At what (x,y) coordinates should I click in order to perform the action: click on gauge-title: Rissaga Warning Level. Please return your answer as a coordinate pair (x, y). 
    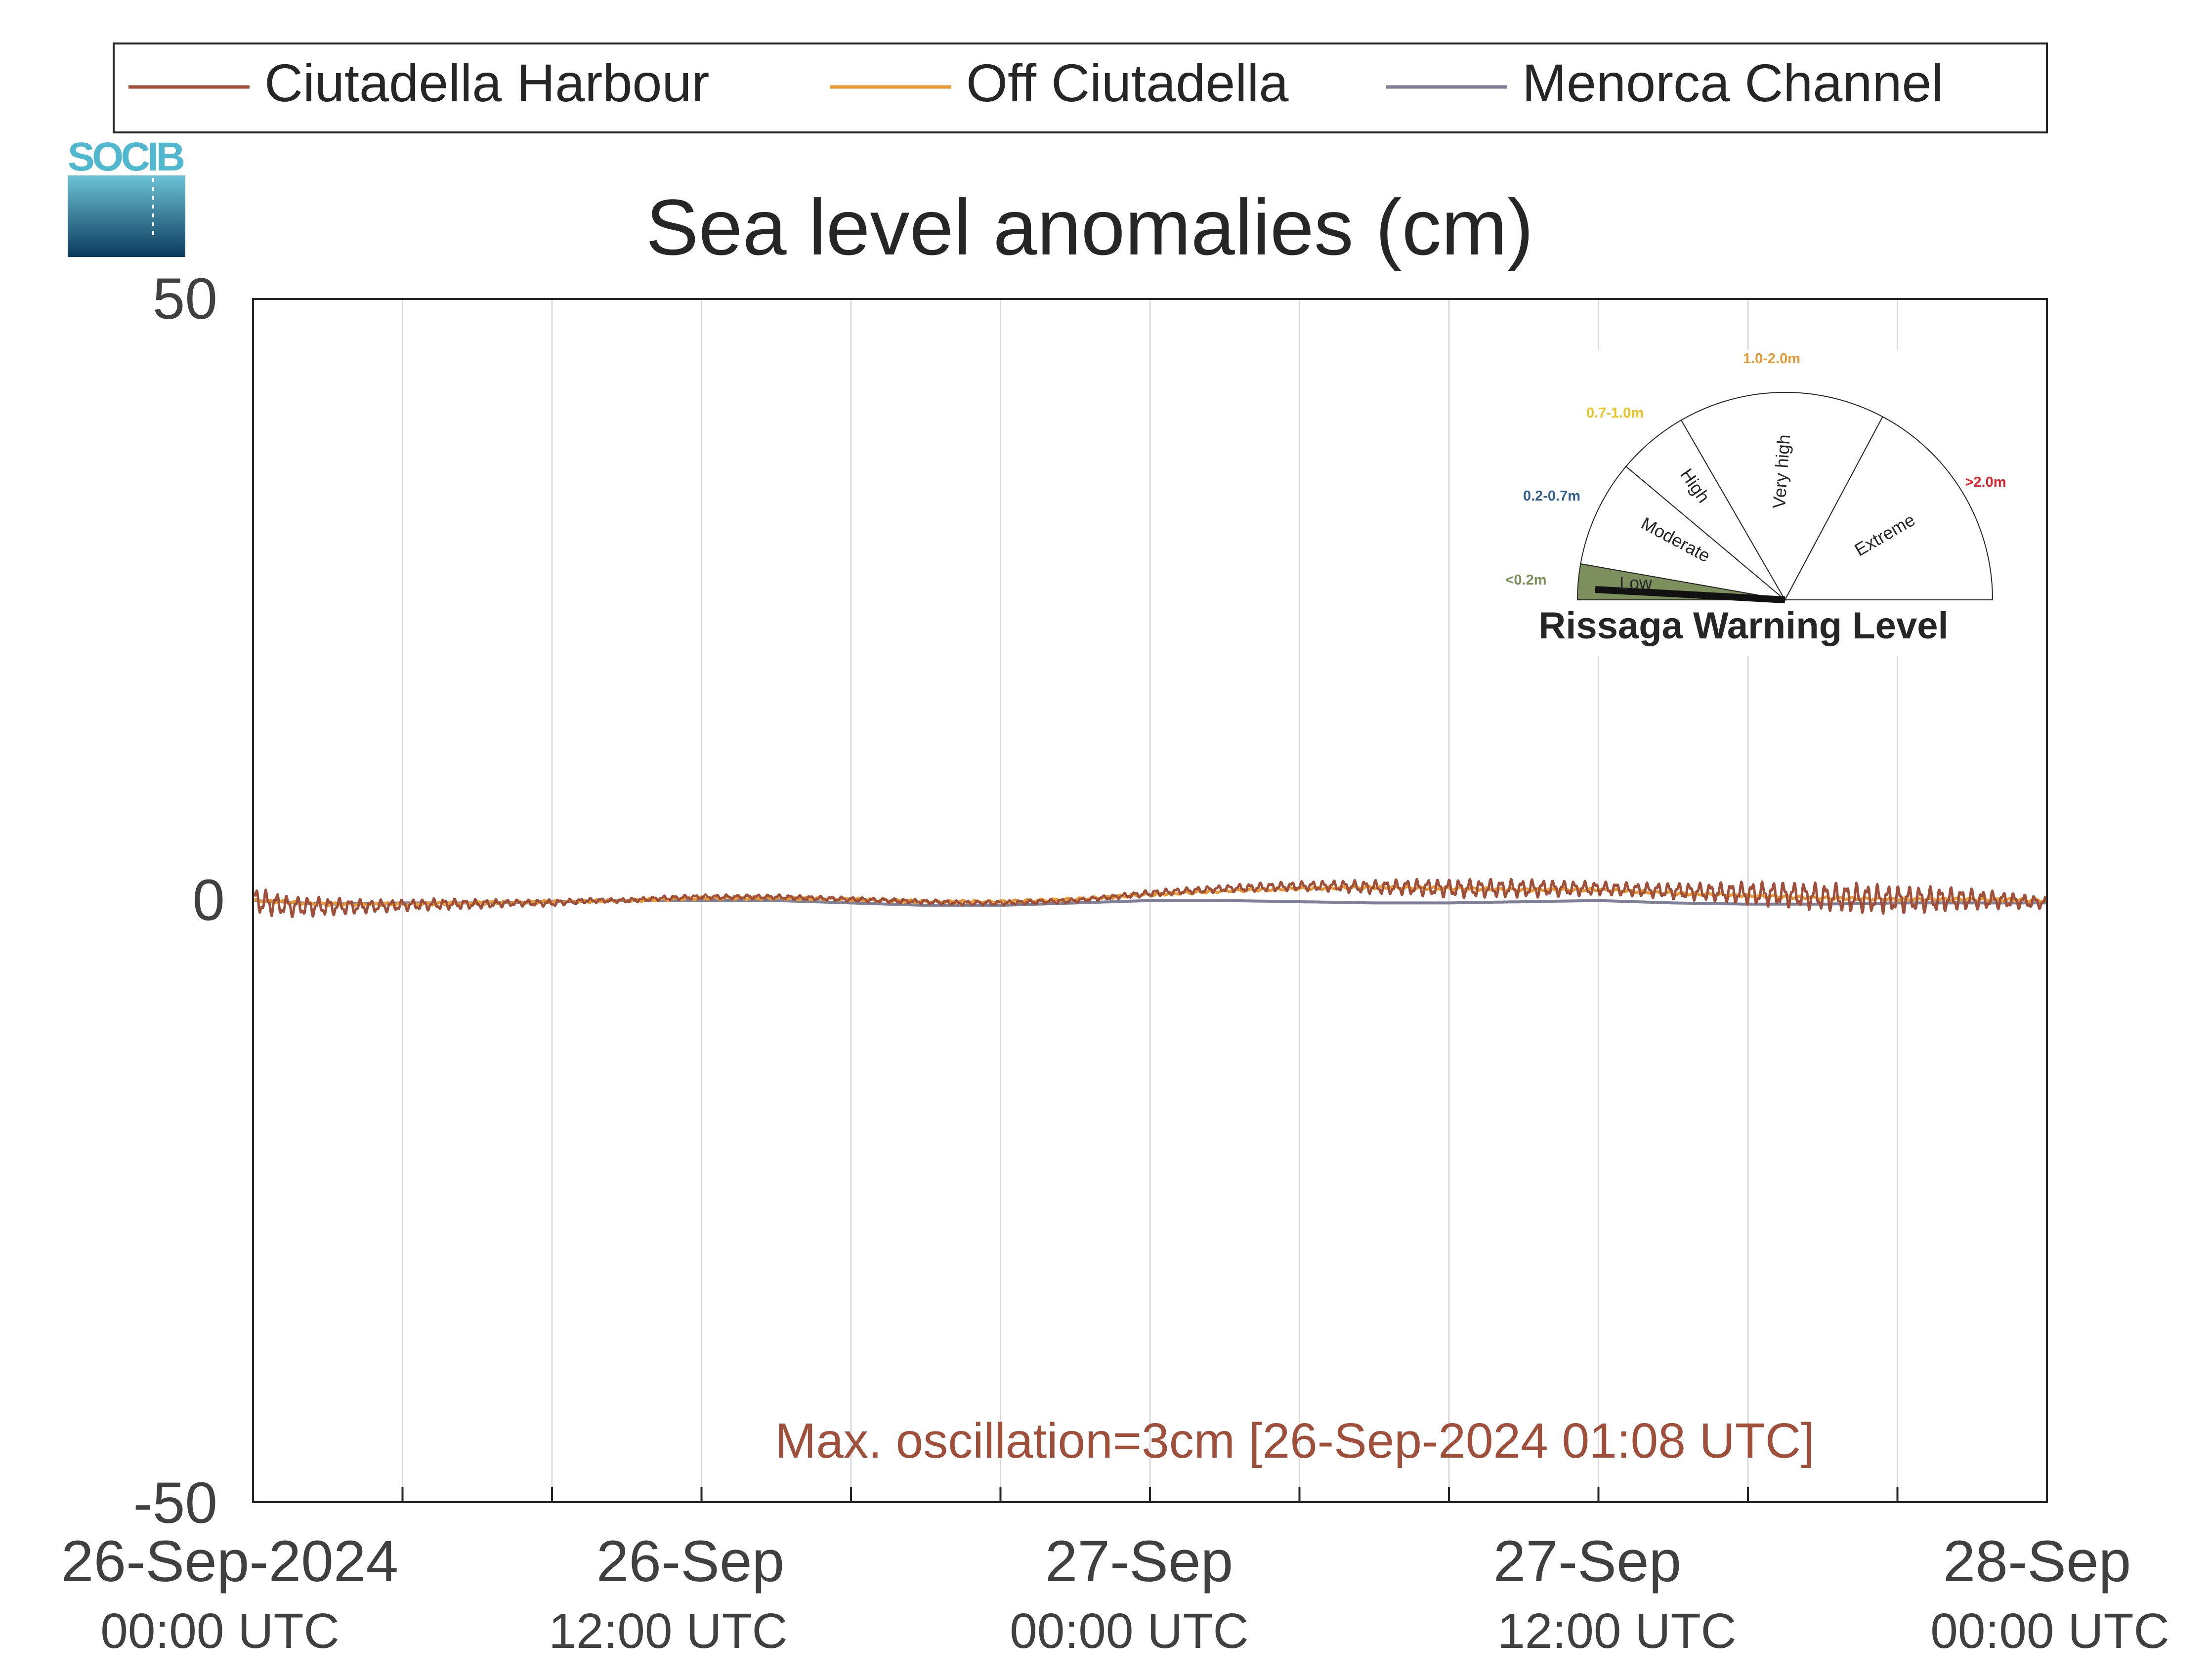
    Looking at the image, I should click on (1743, 626).